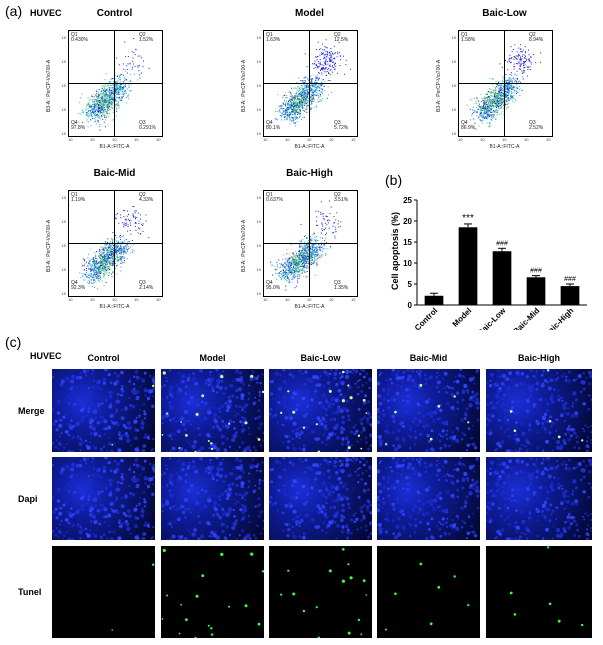  What do you see at coordinates (410, 305) in the screenshot?
I see `y-tick-label: 0` at bounding box center [410, 305].